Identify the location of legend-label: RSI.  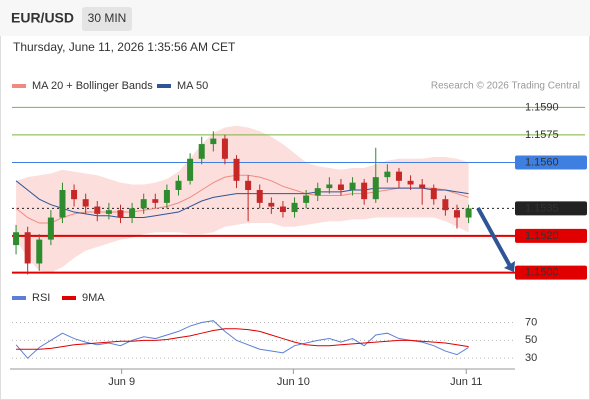
(41, 298).